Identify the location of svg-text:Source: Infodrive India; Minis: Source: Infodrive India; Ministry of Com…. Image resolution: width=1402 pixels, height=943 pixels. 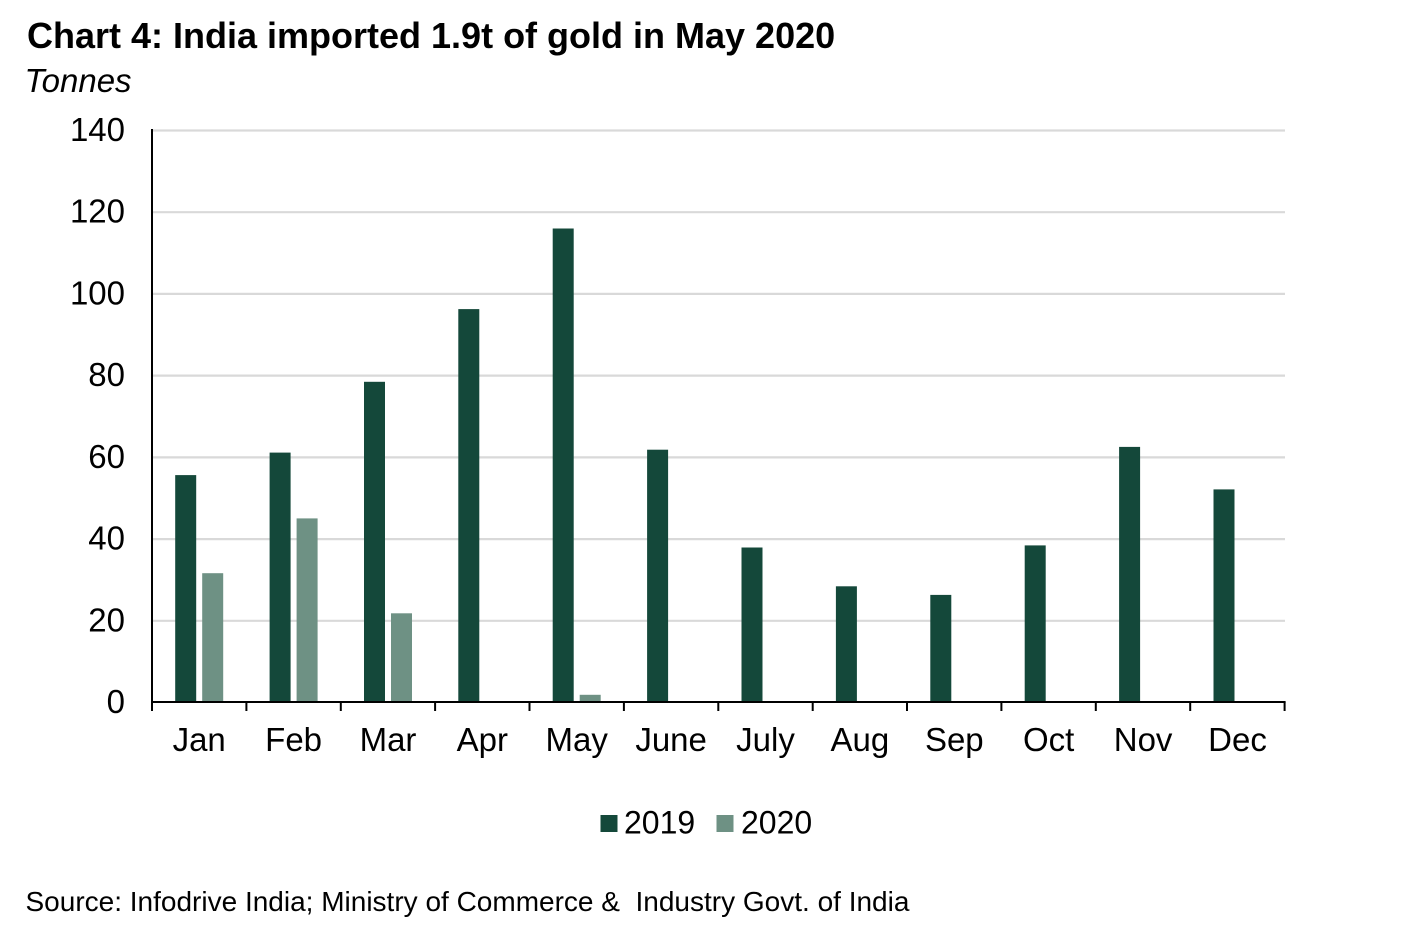
(468, 901).